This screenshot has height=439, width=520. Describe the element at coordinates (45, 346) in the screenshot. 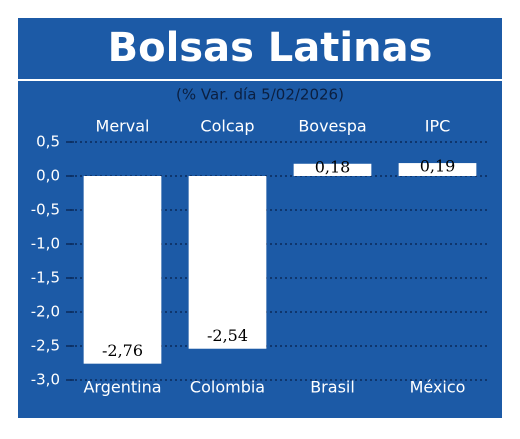

I see `y-tick-label: -2,5` at that location.